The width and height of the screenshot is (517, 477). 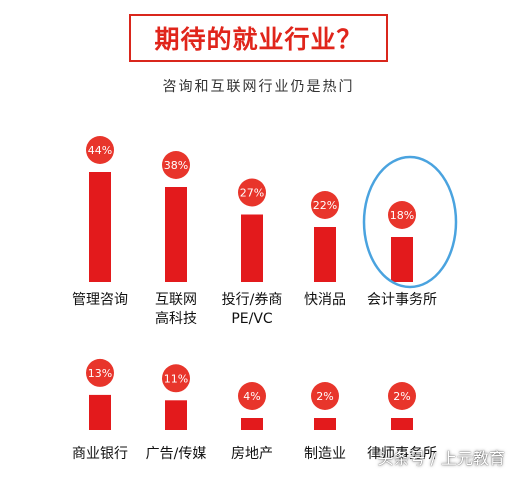 I want to click on highlight-ellipse, so click(x=410, y=222).